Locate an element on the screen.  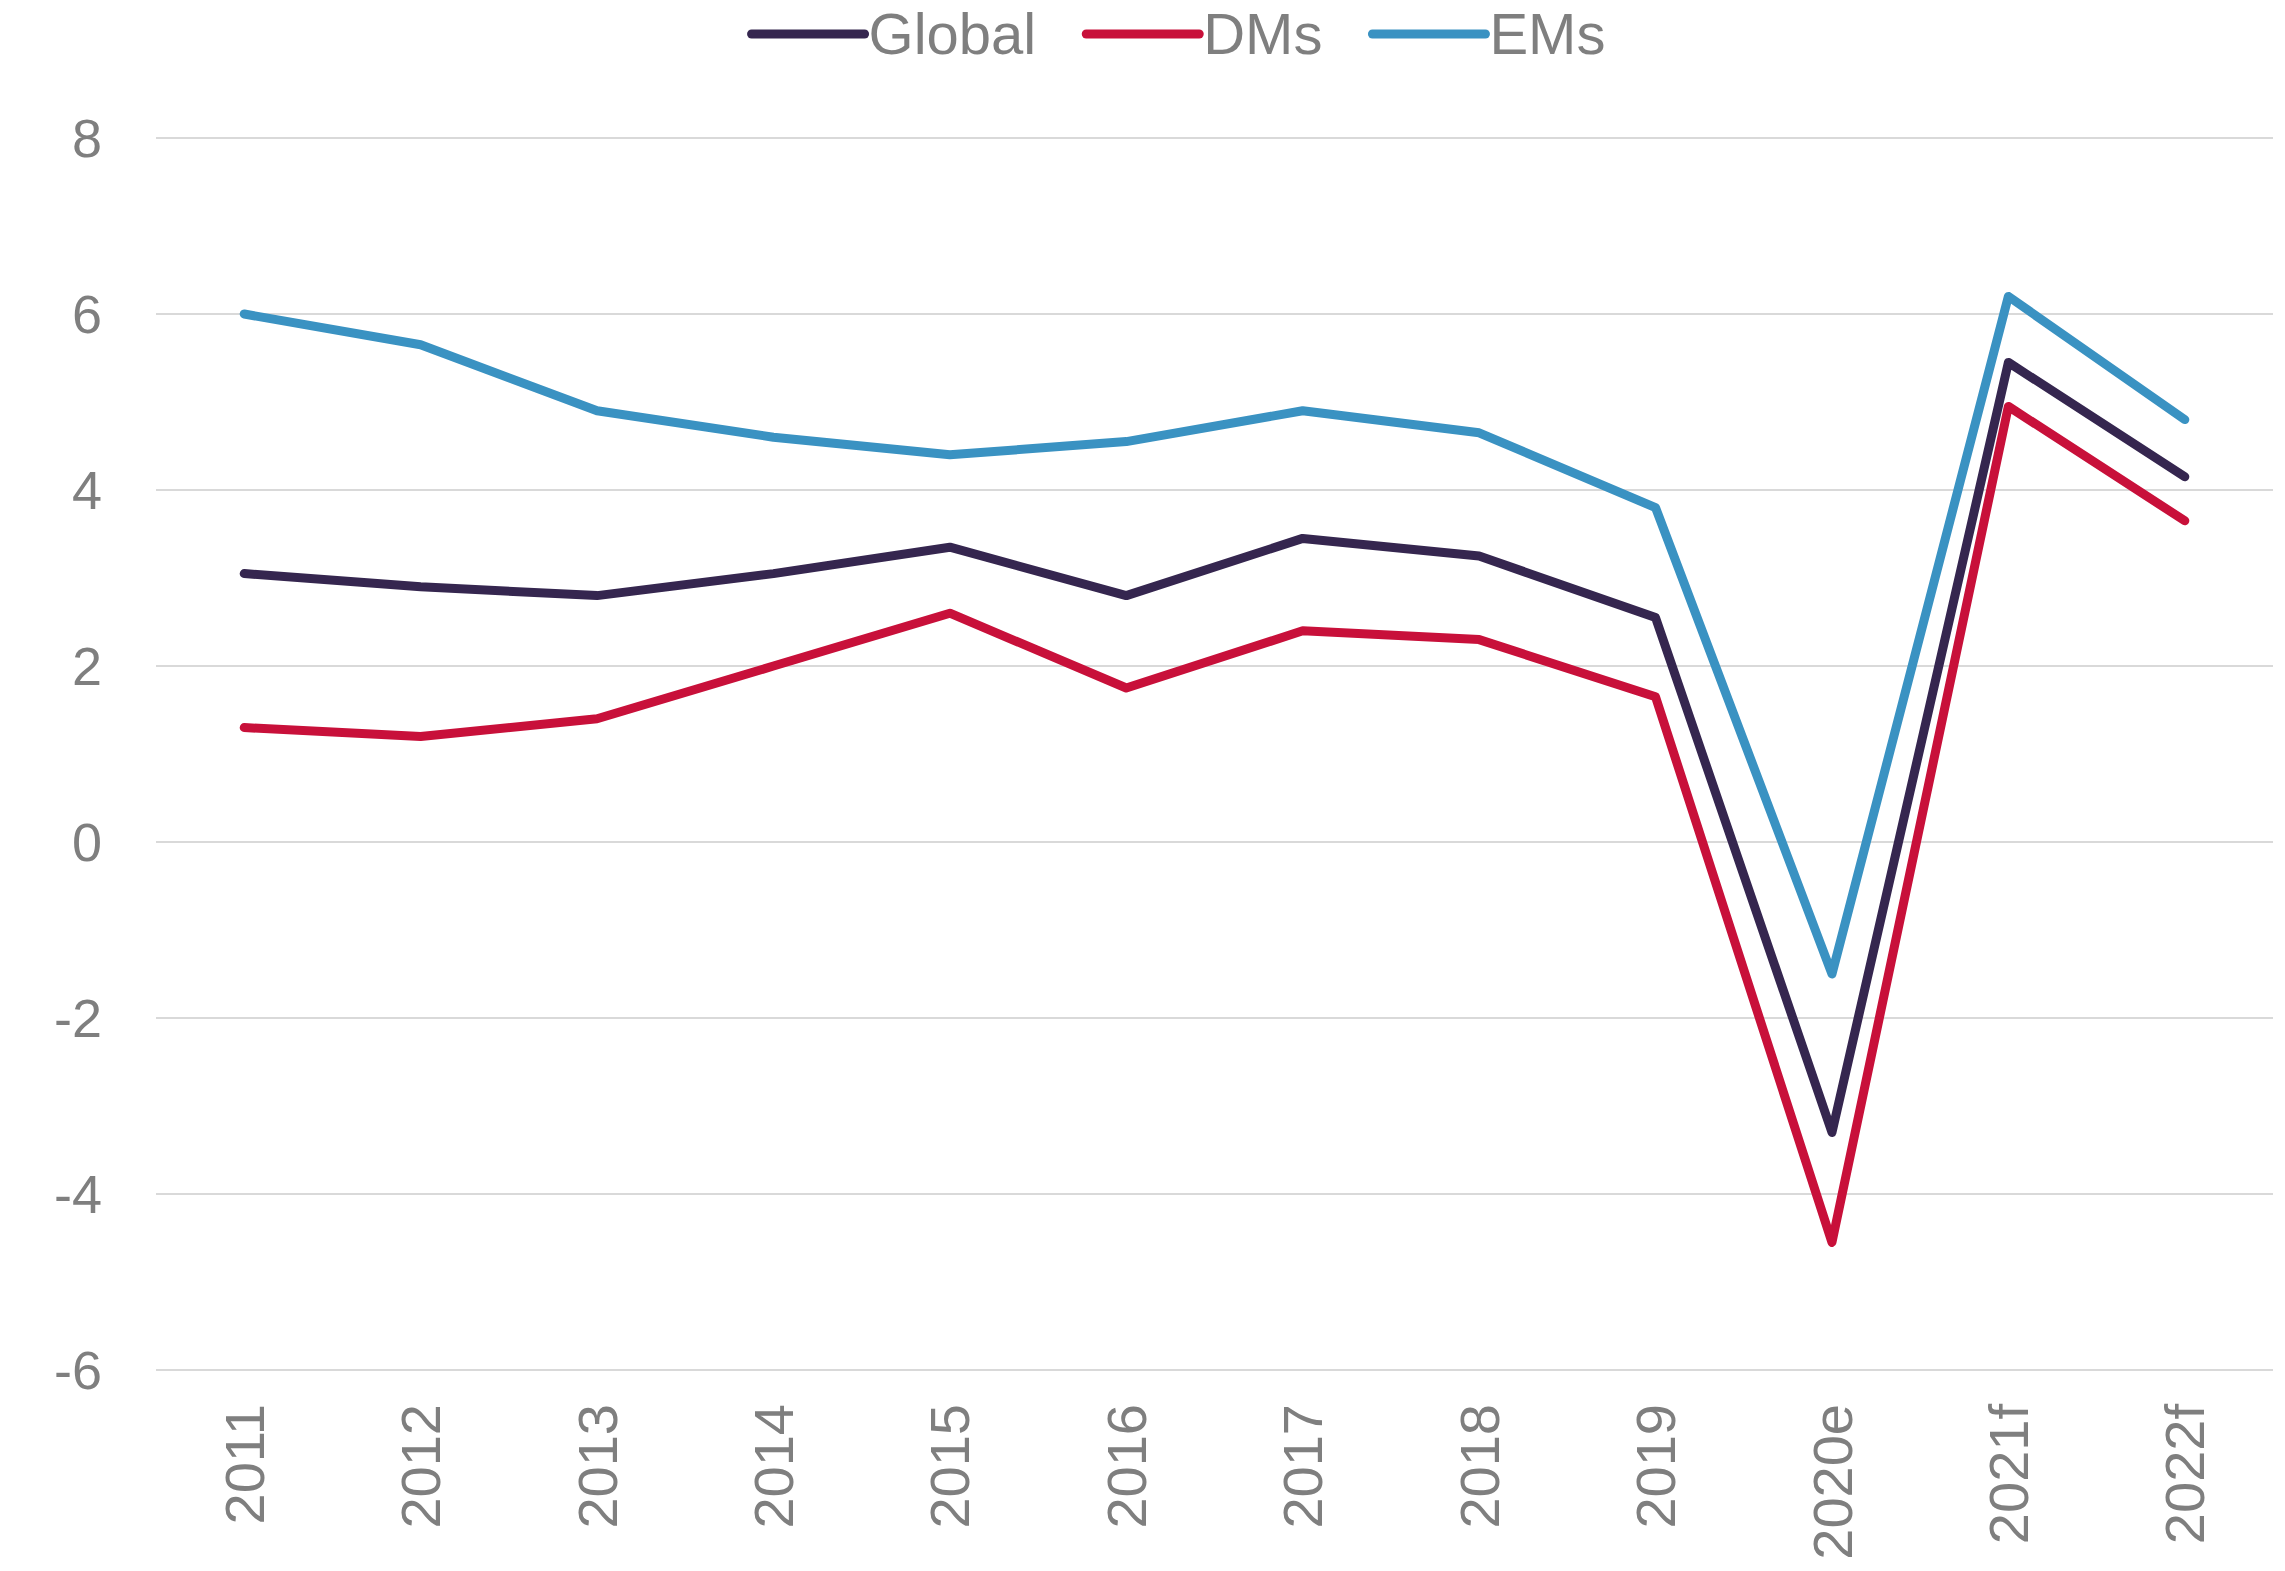
legend-label: EMs is located at coordinates (1547, 34).